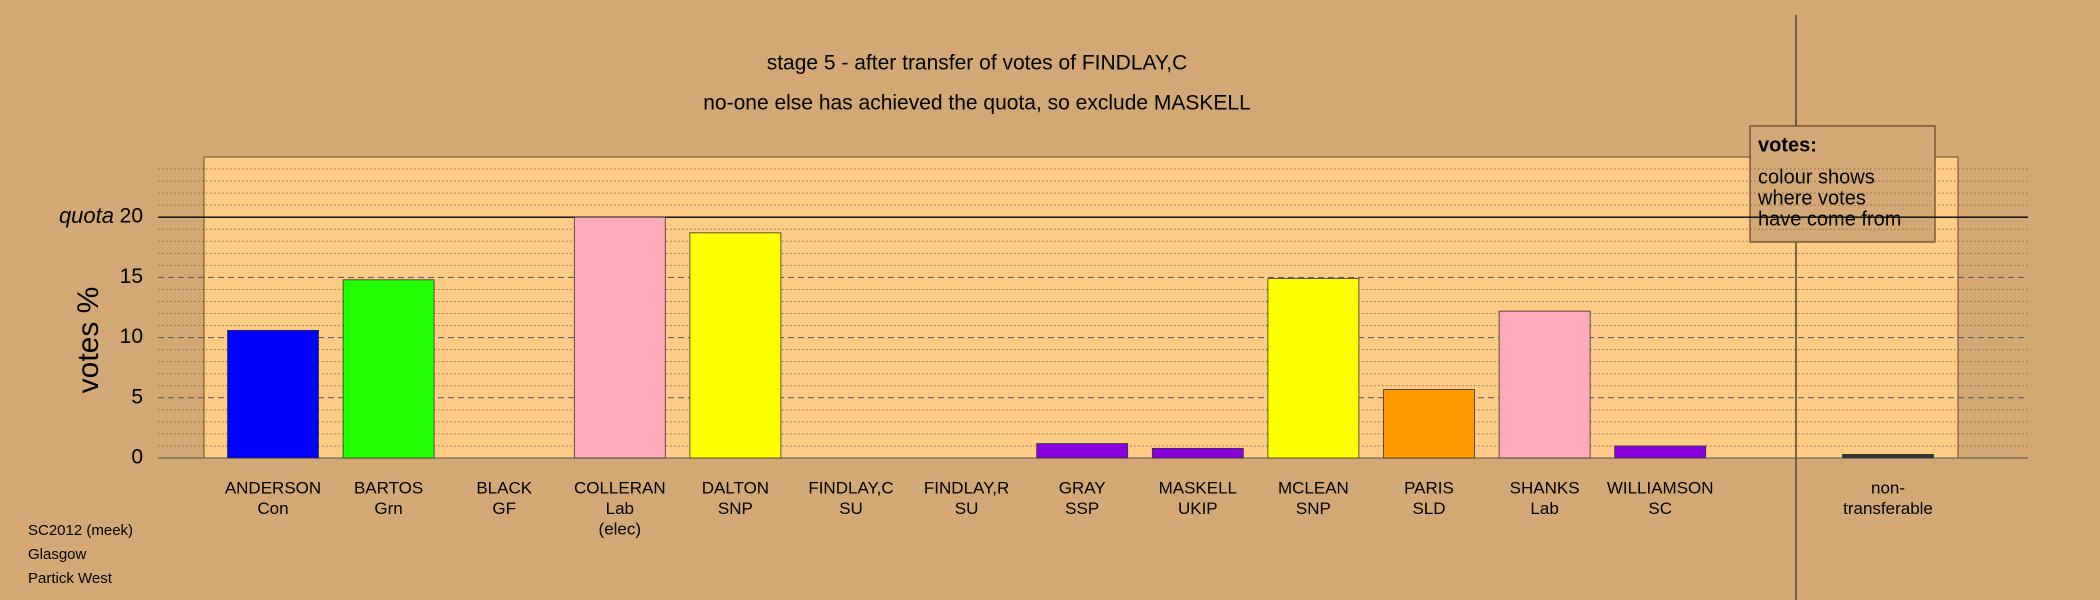 The width and height of the screenshot is (2100, 600). What do you see at coordinates (1313, 487) in the screenshot?
I see `x-tick-label: MCLEAN` at bounding box center [1313, 487].